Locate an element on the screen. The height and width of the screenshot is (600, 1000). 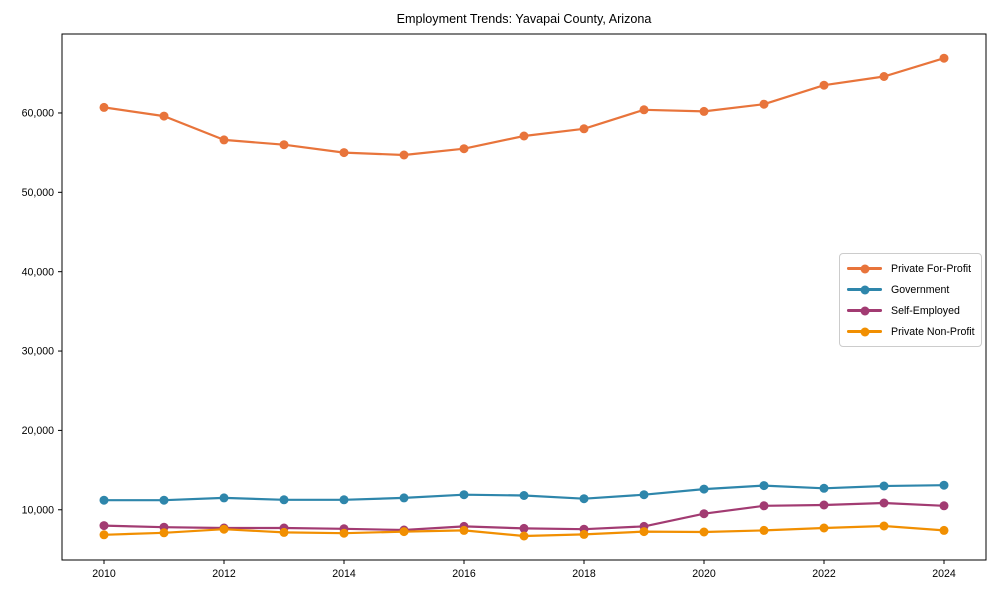
y-tick-label: 20,000 is located at coordinates (38, 431).